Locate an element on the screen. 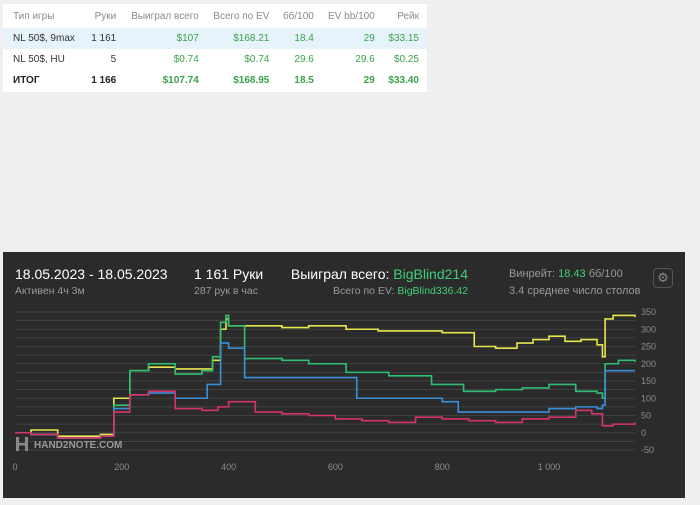 The width and height of the screenshot is (700, 505). cell-rake: $33.15 is located at coordinates (404, 38).